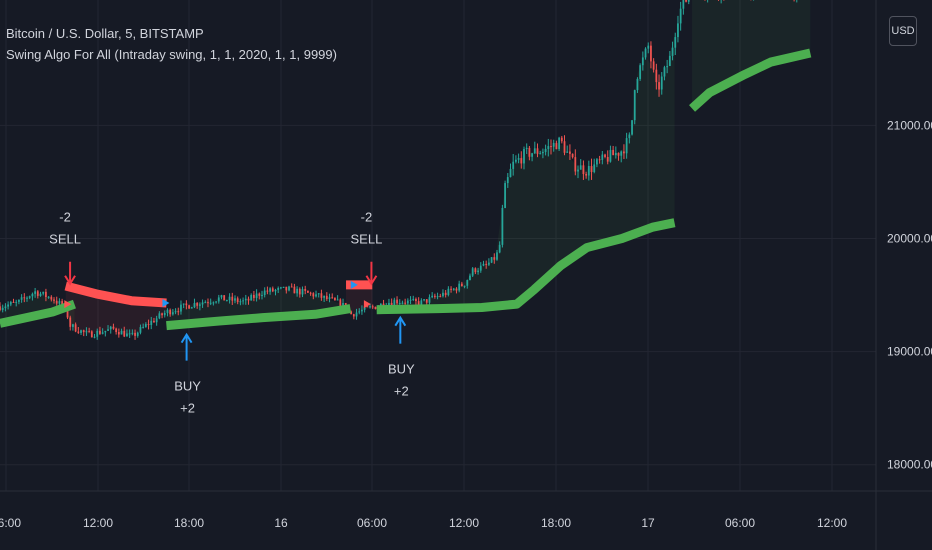  I want to click on time-tick-label: 16, so click(281, 523).